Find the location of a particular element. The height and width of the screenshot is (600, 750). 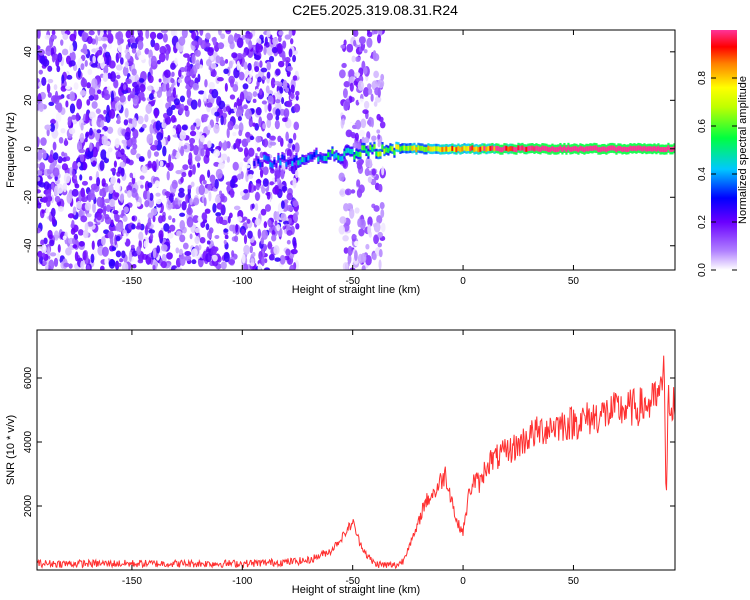

y-tick-label: -40 is located at coordinates (28, 245).